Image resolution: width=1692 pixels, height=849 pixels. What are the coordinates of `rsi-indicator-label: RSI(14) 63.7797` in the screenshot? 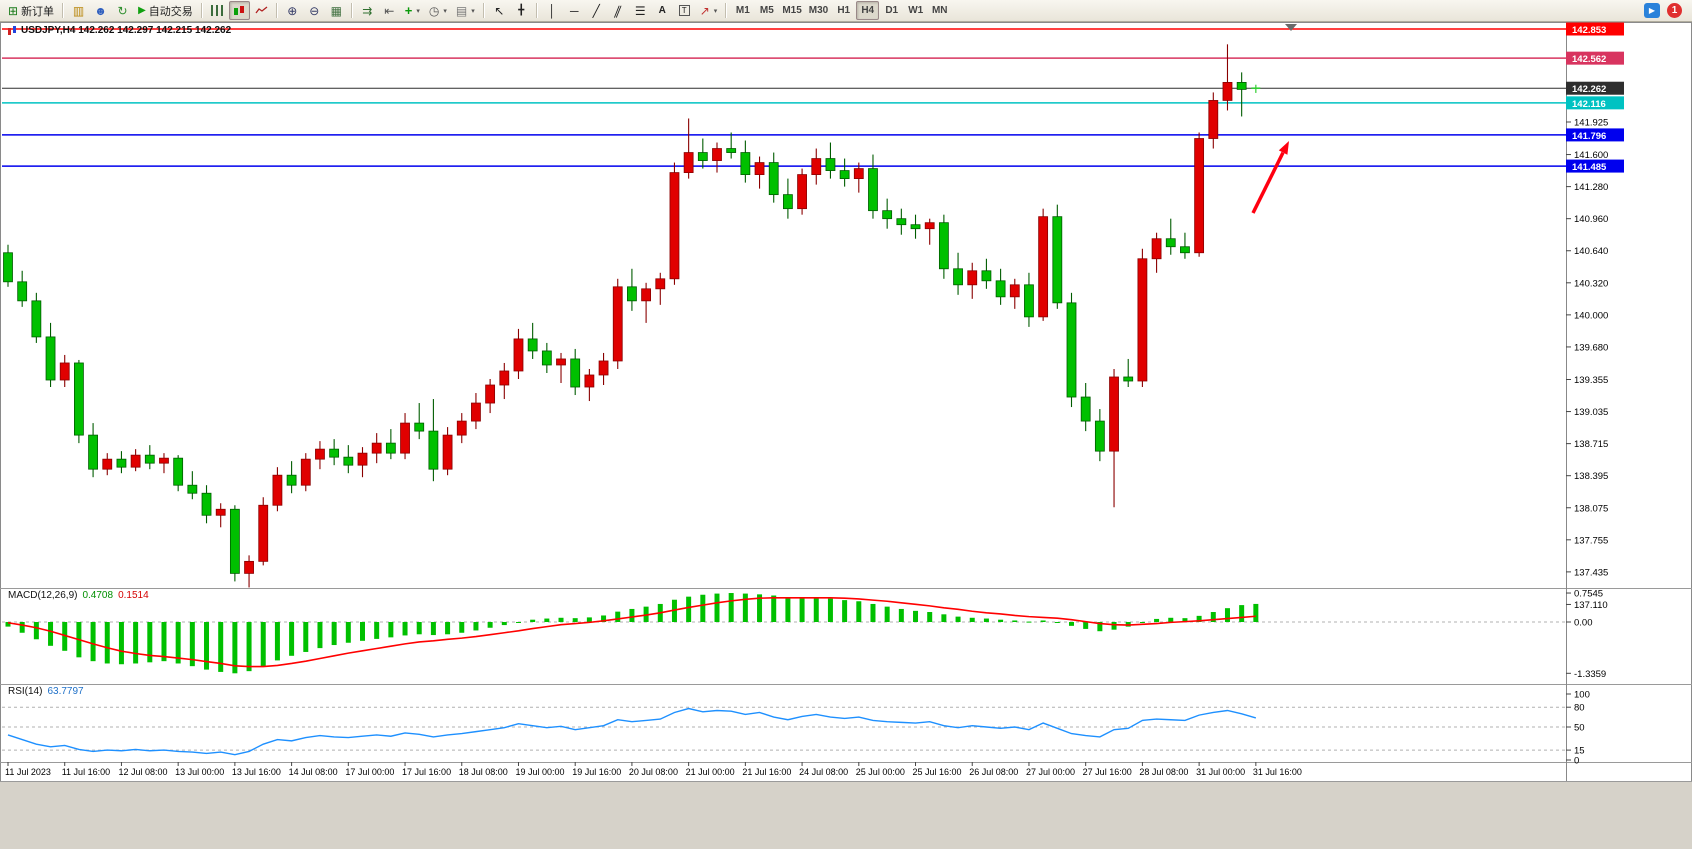 It's located at (46, 691).